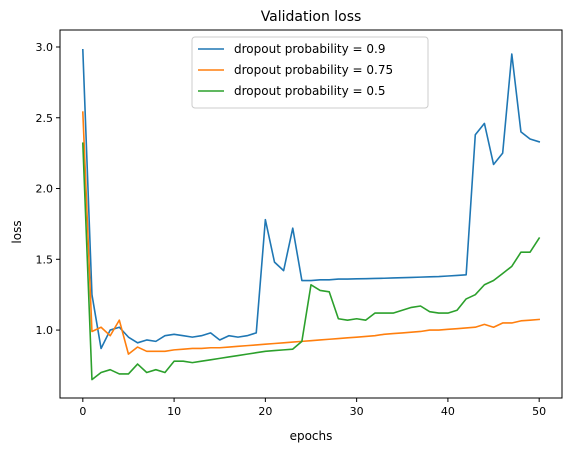 The image size is (570, 453). I want to click on legend-label-2: dropout probability = 0.5, so click(310, 91).